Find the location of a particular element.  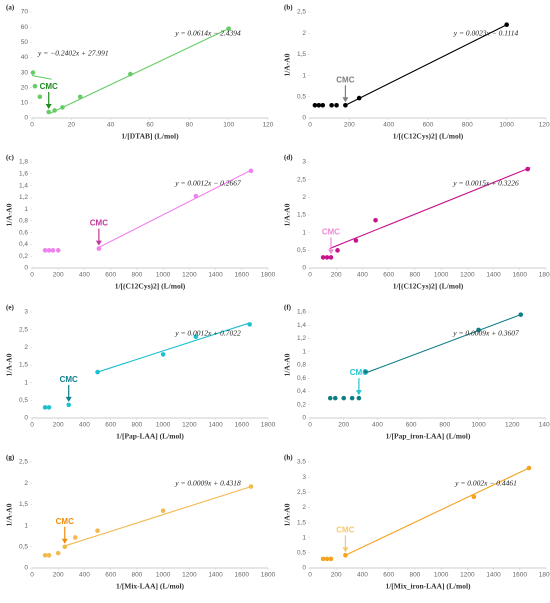

equation: y = 0.0614x − 2.4394 is located at coordinates (207, 33).